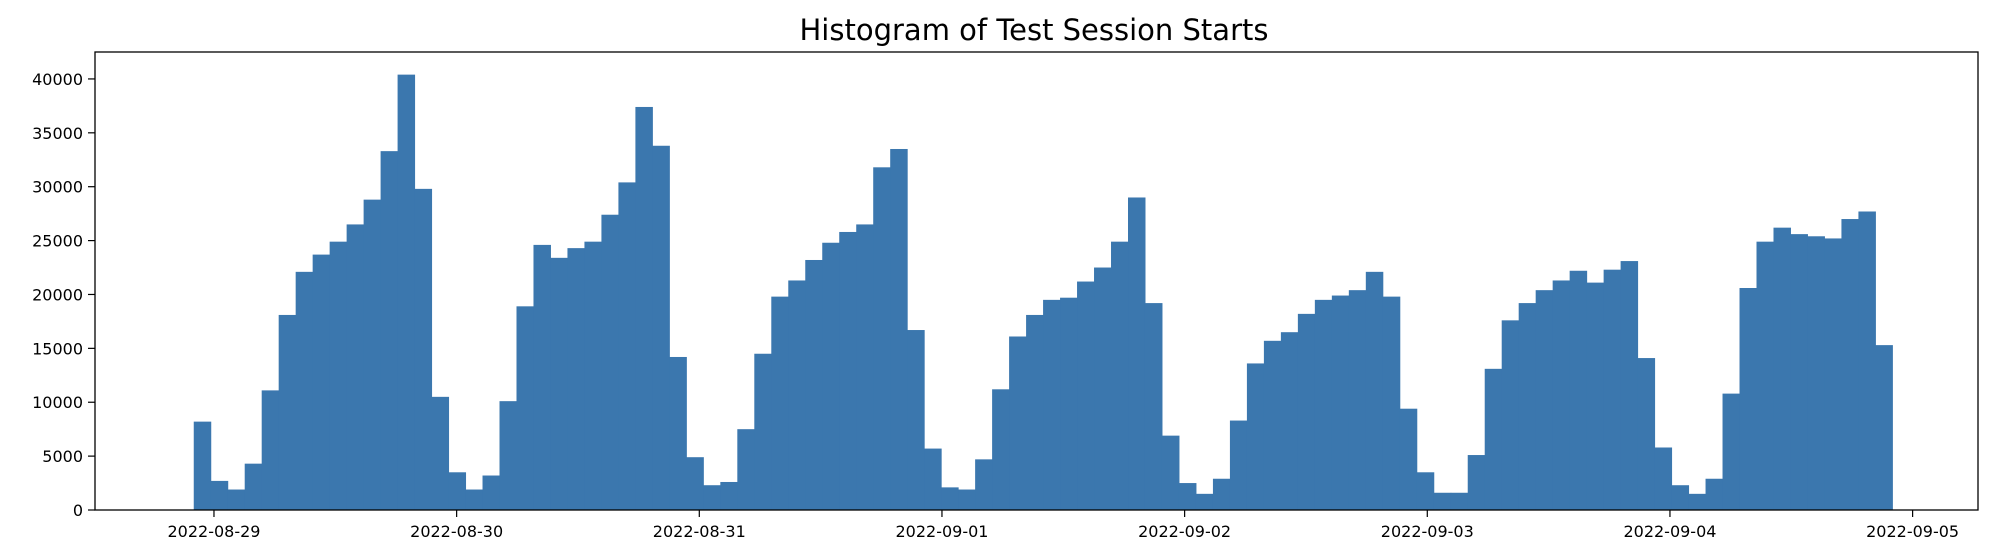 Image resolution: width=2000 pixels, height=552 pixels. What do you see at coordinates (1427, 531) in the screenshot?
I see `x-tick-label-5: 2022-09-03` at bounding box center [1427, 531].